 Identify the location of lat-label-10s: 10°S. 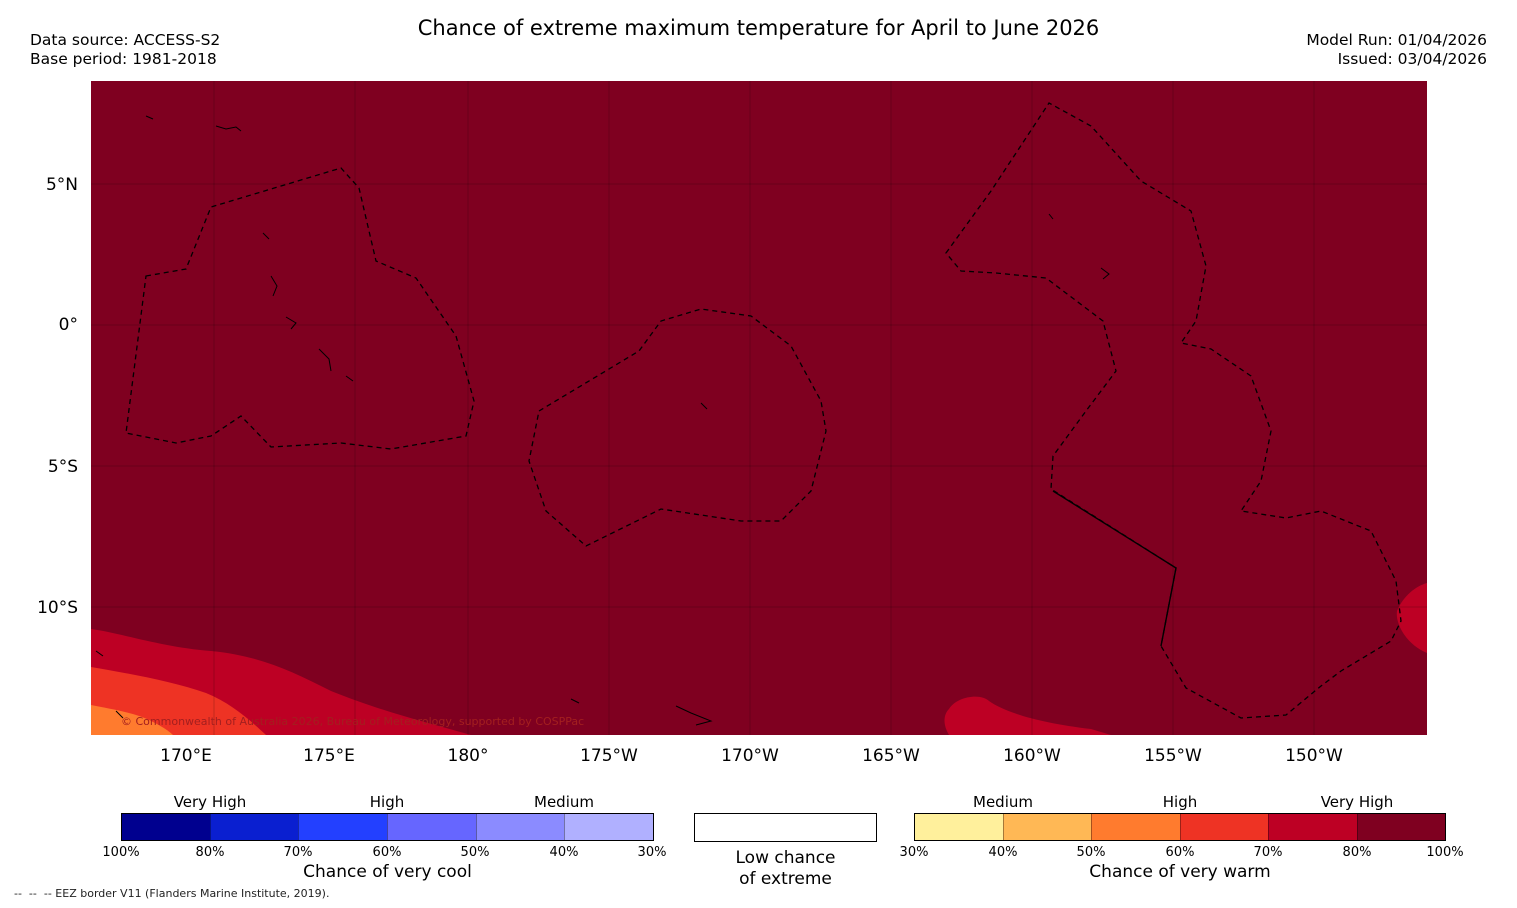
(57, 608).